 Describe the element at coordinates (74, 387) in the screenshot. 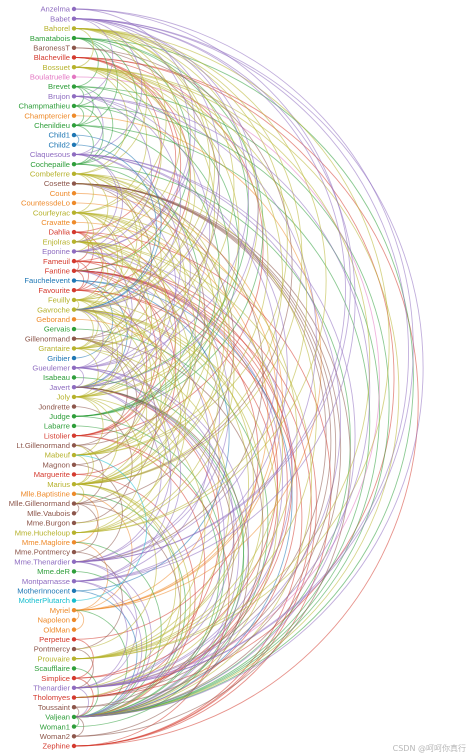

I see `node-dot-javert` at that location.